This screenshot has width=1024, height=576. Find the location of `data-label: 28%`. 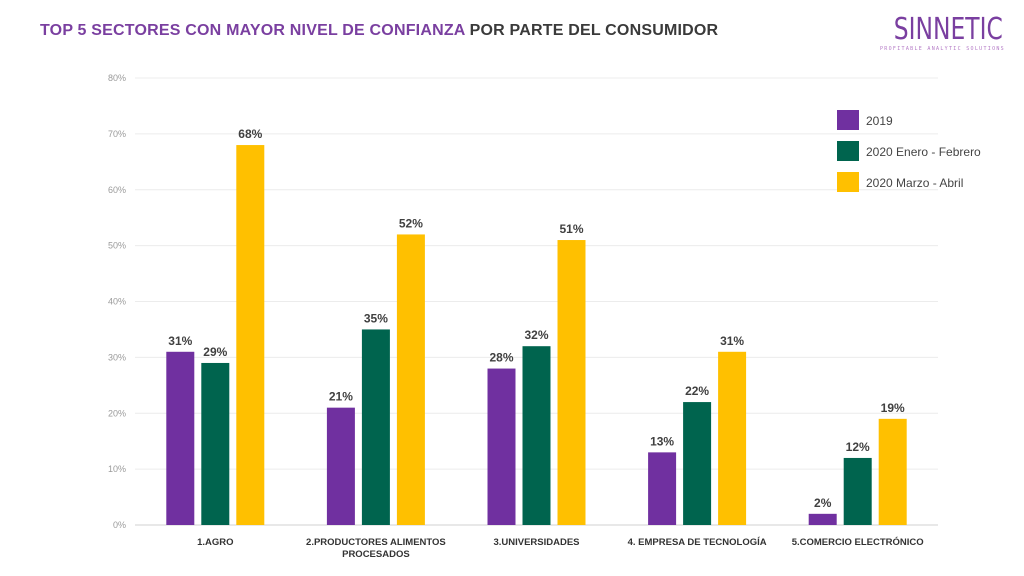

data-label: 28% is located at coordinates (501, 358).